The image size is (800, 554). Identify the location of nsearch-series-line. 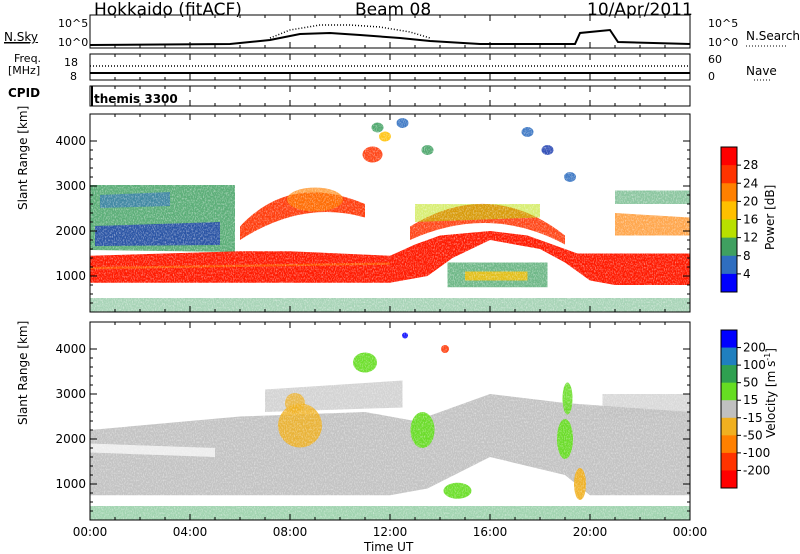
(350, 31).